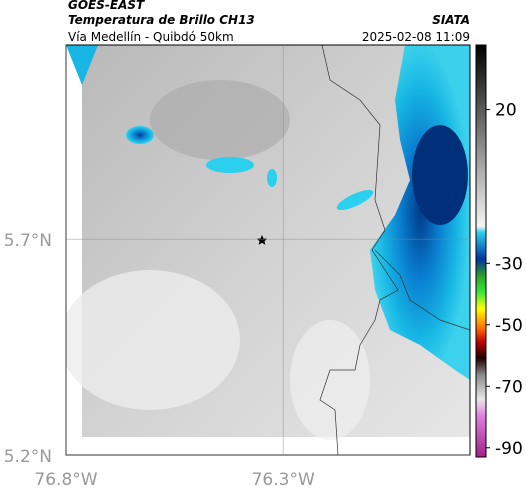  What do you see at coordinates (28, 241) in the screenshot?
I see `y-tick-label: 5.7°N` at bounding box center [28, 241].